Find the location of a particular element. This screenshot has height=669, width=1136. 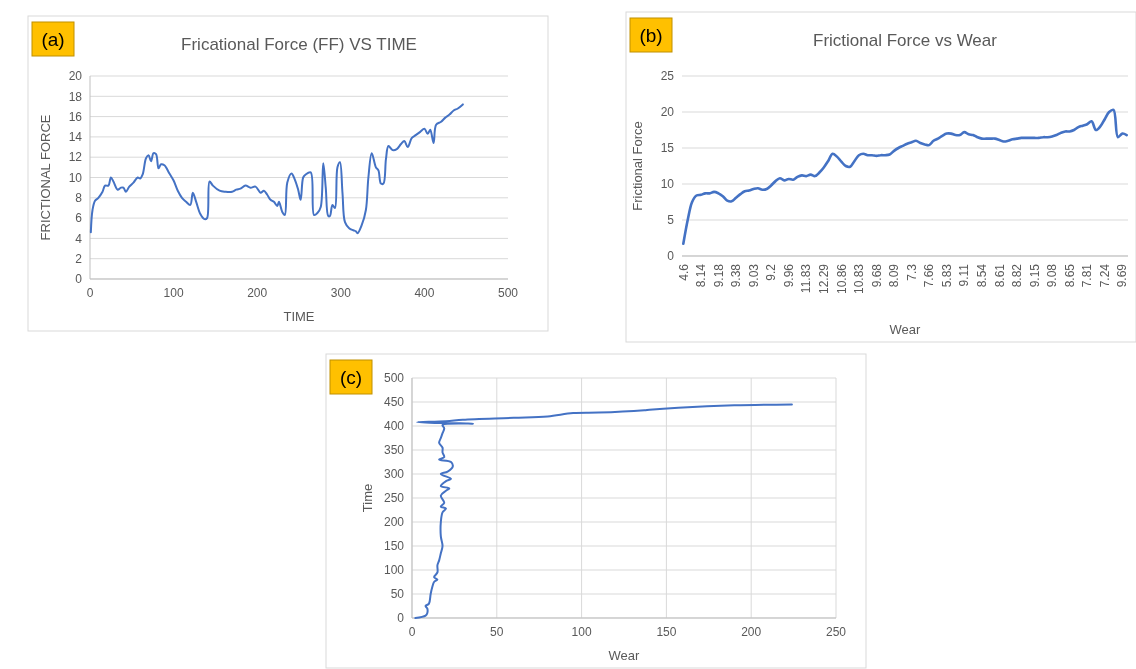

y-tick-label: 500 is located at coordinates (394, 378).